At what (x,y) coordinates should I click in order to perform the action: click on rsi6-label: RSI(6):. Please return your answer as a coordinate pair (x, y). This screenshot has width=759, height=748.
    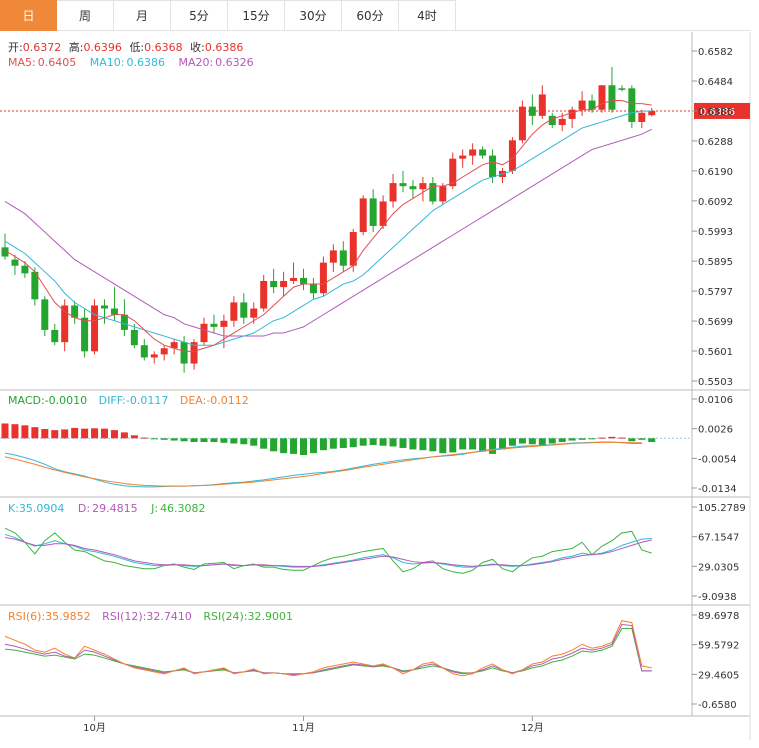
    Looking at the image, I should click on (26, 616).